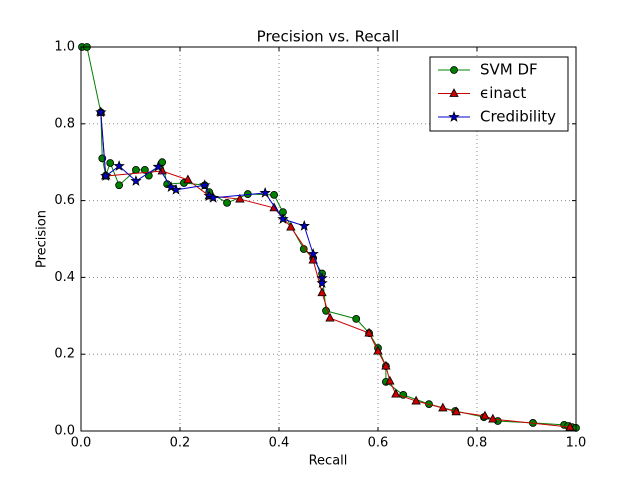  I want to click on y-tick-label: 0.8, so click(64, 123).